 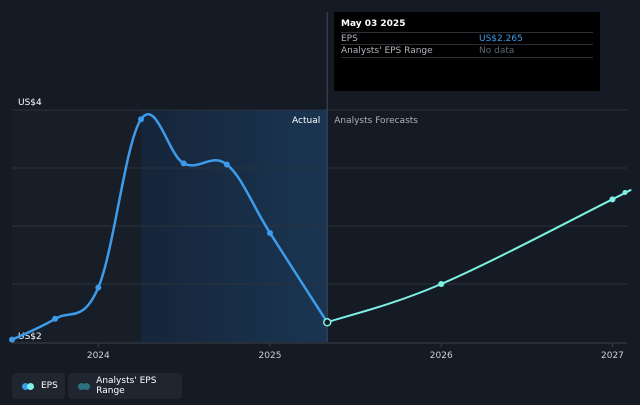 I want to click on eps-current-point, so click(x=327, y=322).